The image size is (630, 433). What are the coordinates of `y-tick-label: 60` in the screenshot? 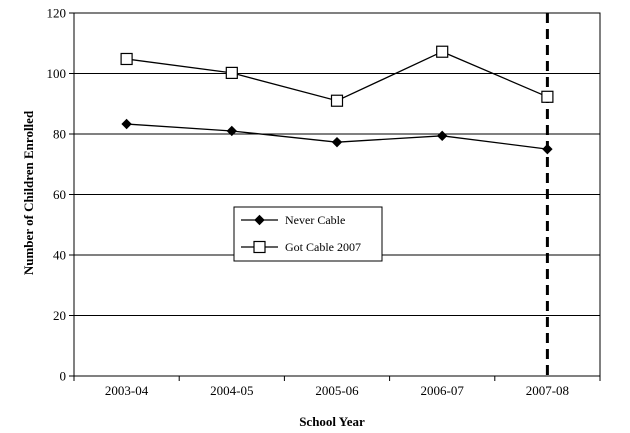 It's located at (59, 194).